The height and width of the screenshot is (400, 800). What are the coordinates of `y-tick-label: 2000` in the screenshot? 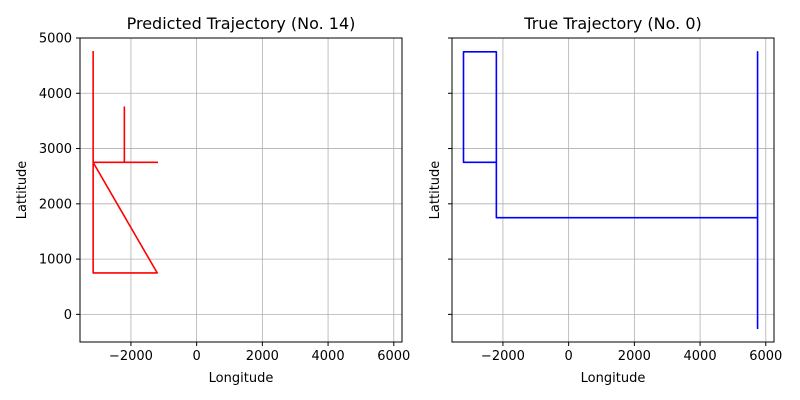 It's located at (55, 204).